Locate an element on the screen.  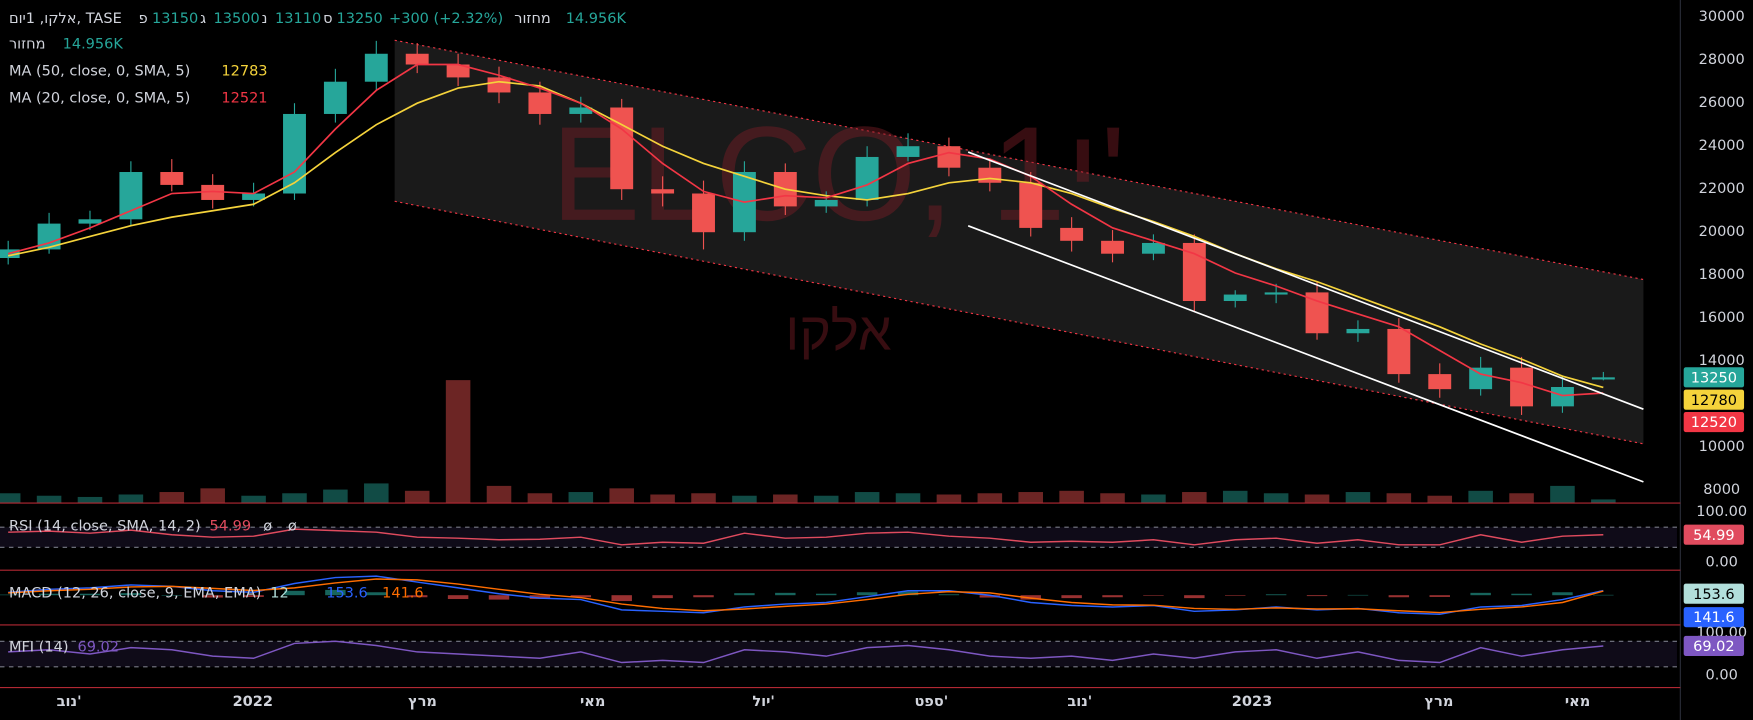
legend-value: 12521 is located at coordinates (244, 98).